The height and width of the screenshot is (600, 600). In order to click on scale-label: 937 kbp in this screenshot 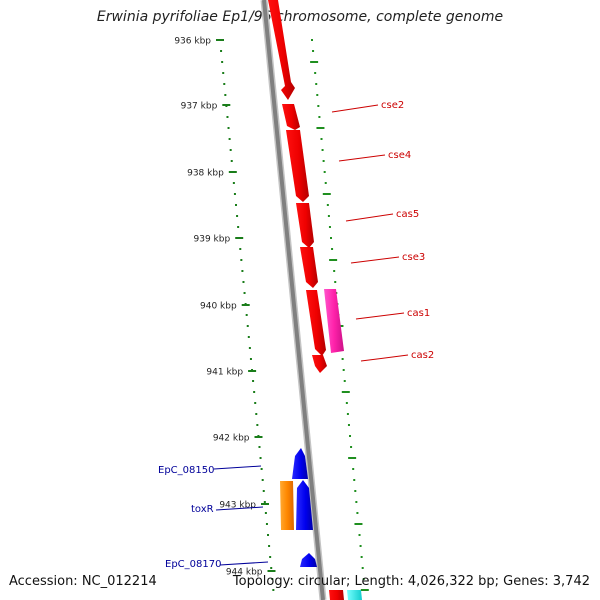, I will do `click(199, 107)`.